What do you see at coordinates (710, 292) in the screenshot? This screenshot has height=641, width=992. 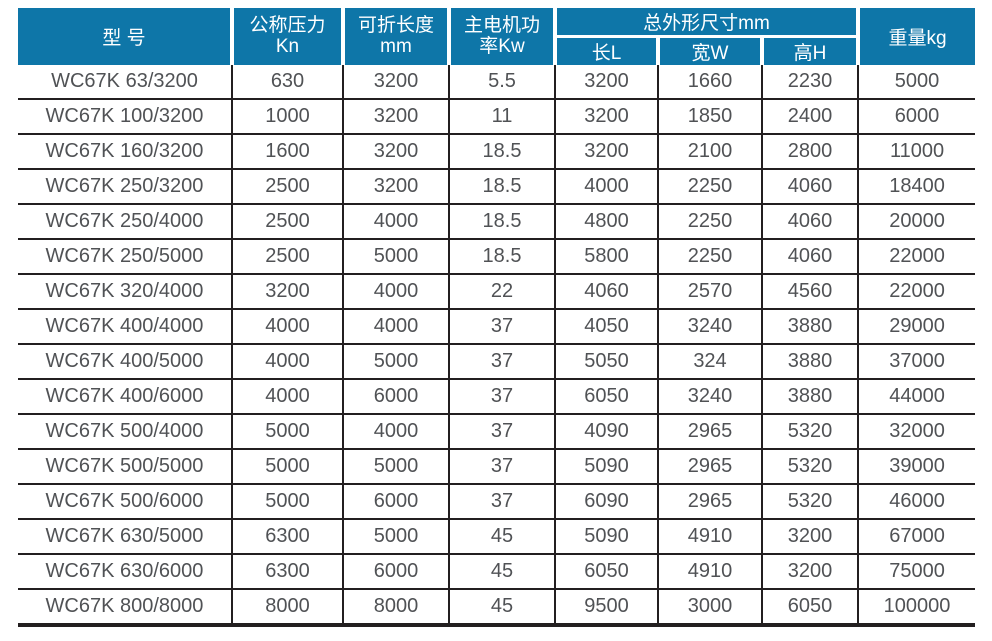 I see `spec-value-cell: 2570` at bounding box center [710, 292].